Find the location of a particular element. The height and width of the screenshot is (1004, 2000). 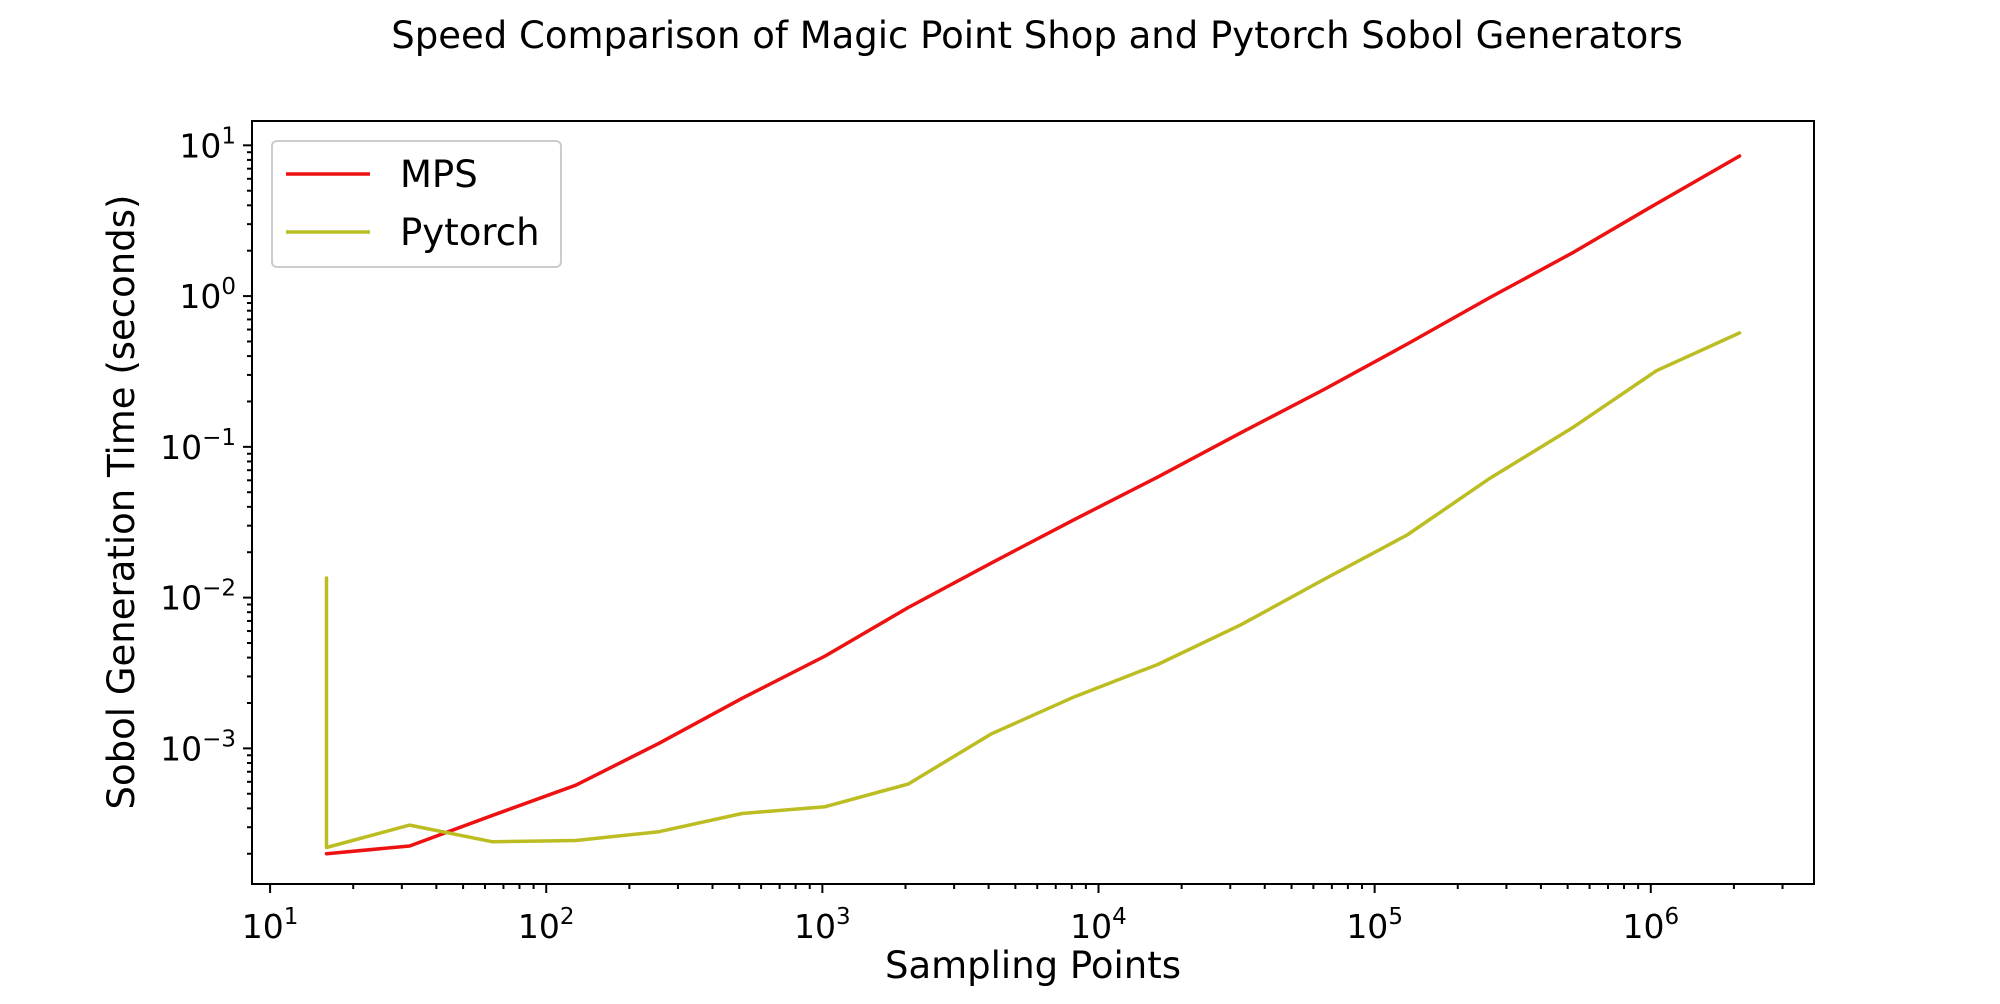

y-tick-label: 10⁰ is located at coordinates (207, 295).